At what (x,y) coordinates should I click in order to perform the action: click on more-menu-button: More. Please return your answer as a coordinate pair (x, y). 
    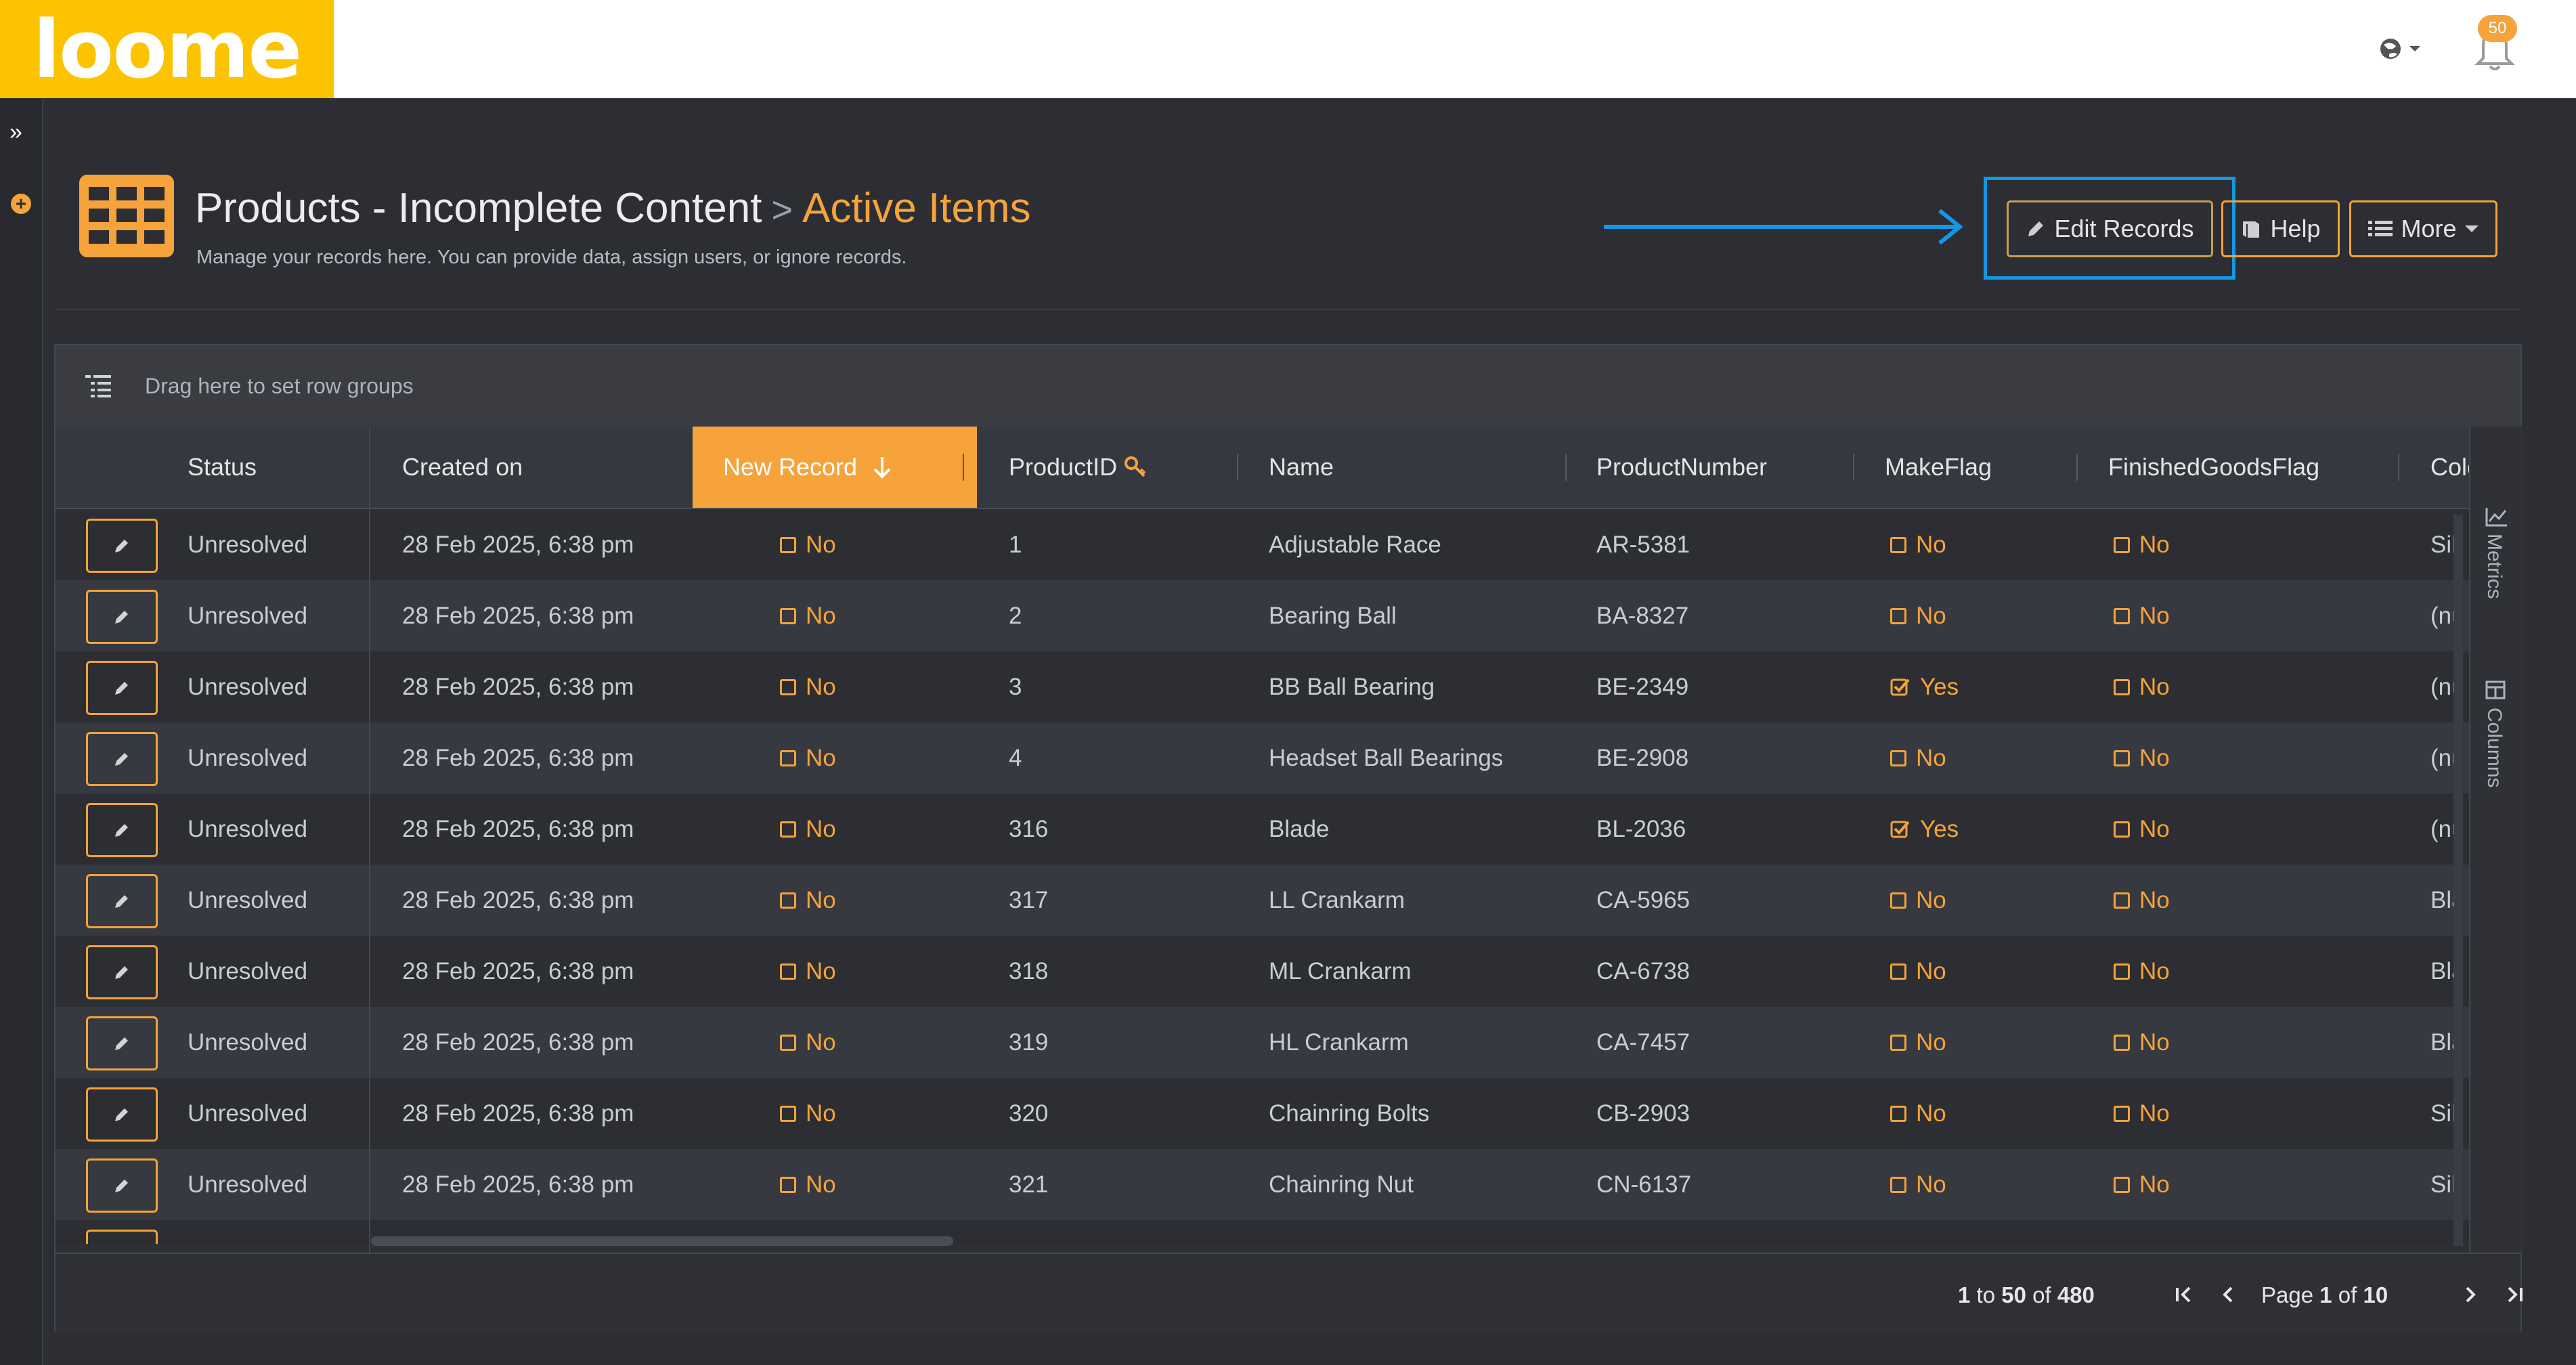
    Looking at the image, I should click on (2423, 228).